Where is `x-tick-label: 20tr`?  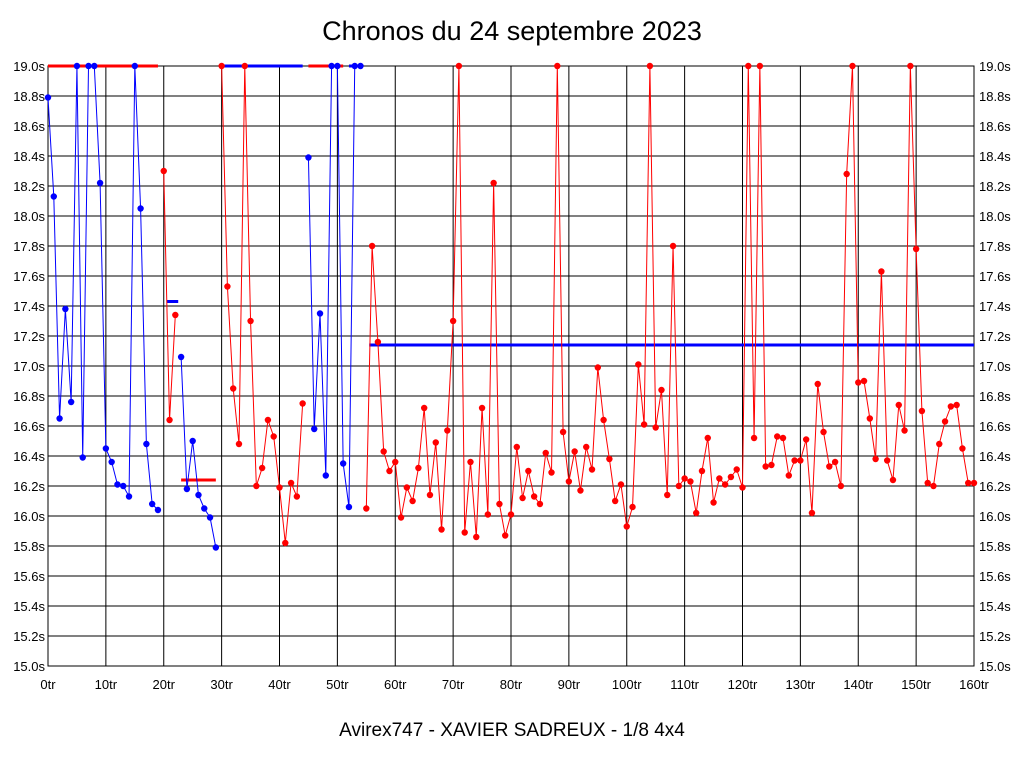
x-tick-label: 20tr is located at coordinates (164, 684).